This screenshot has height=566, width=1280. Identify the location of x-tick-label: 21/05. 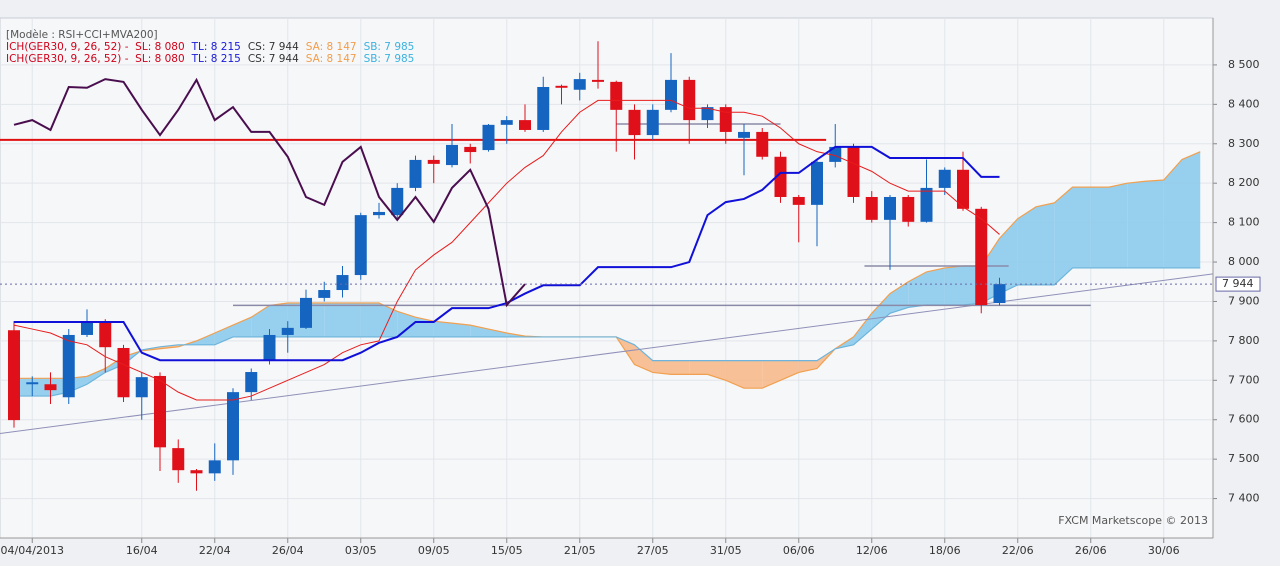
(580, 550).